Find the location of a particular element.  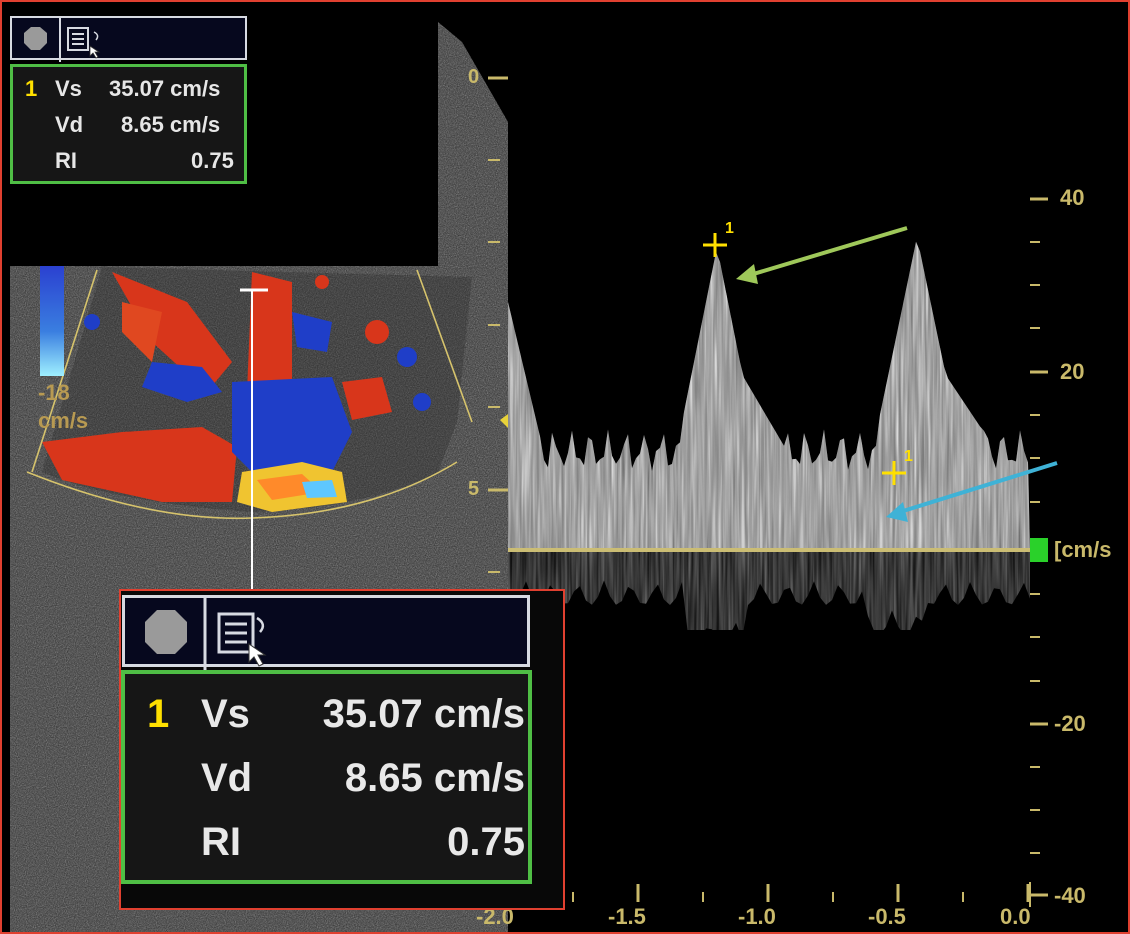

measurement-index: 1 is located at coordinates (31, 88).